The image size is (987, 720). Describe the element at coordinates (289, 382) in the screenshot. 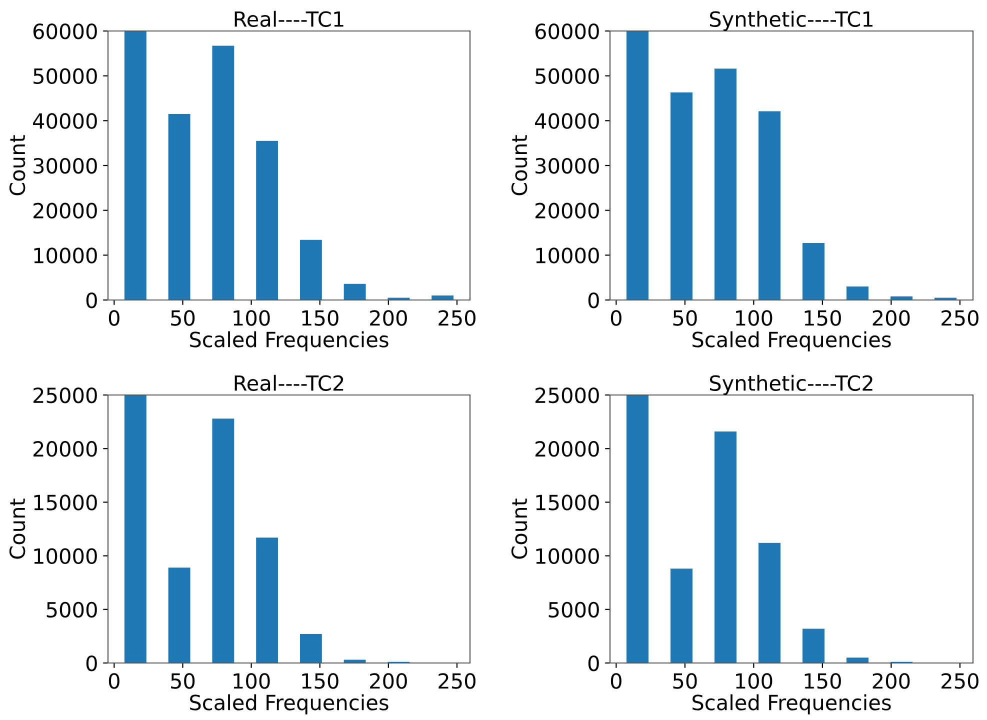

I see `chart-title: Real----TC2` at that location.